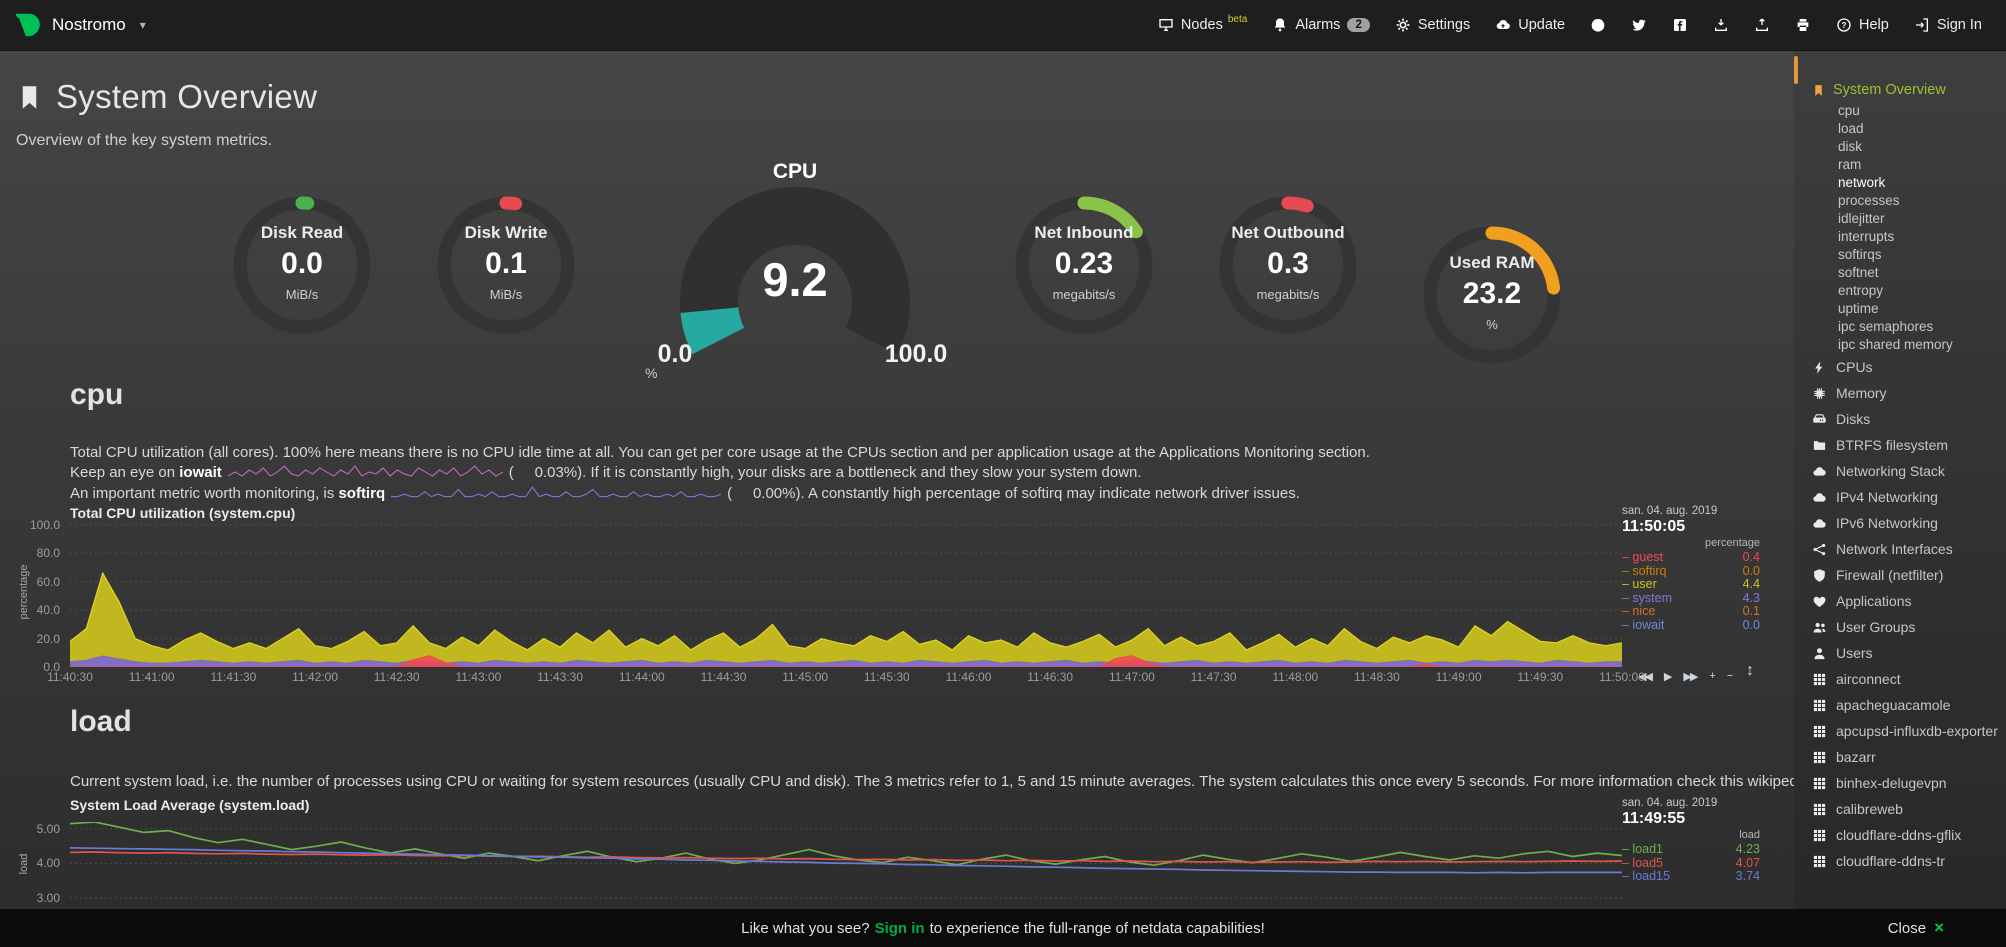 The width and height of the screenshot is (2006, 947). What do you see at coordinates (1762, 25) in the screenshot?
I see `nav-upload` at bounding box center [1762, 25].